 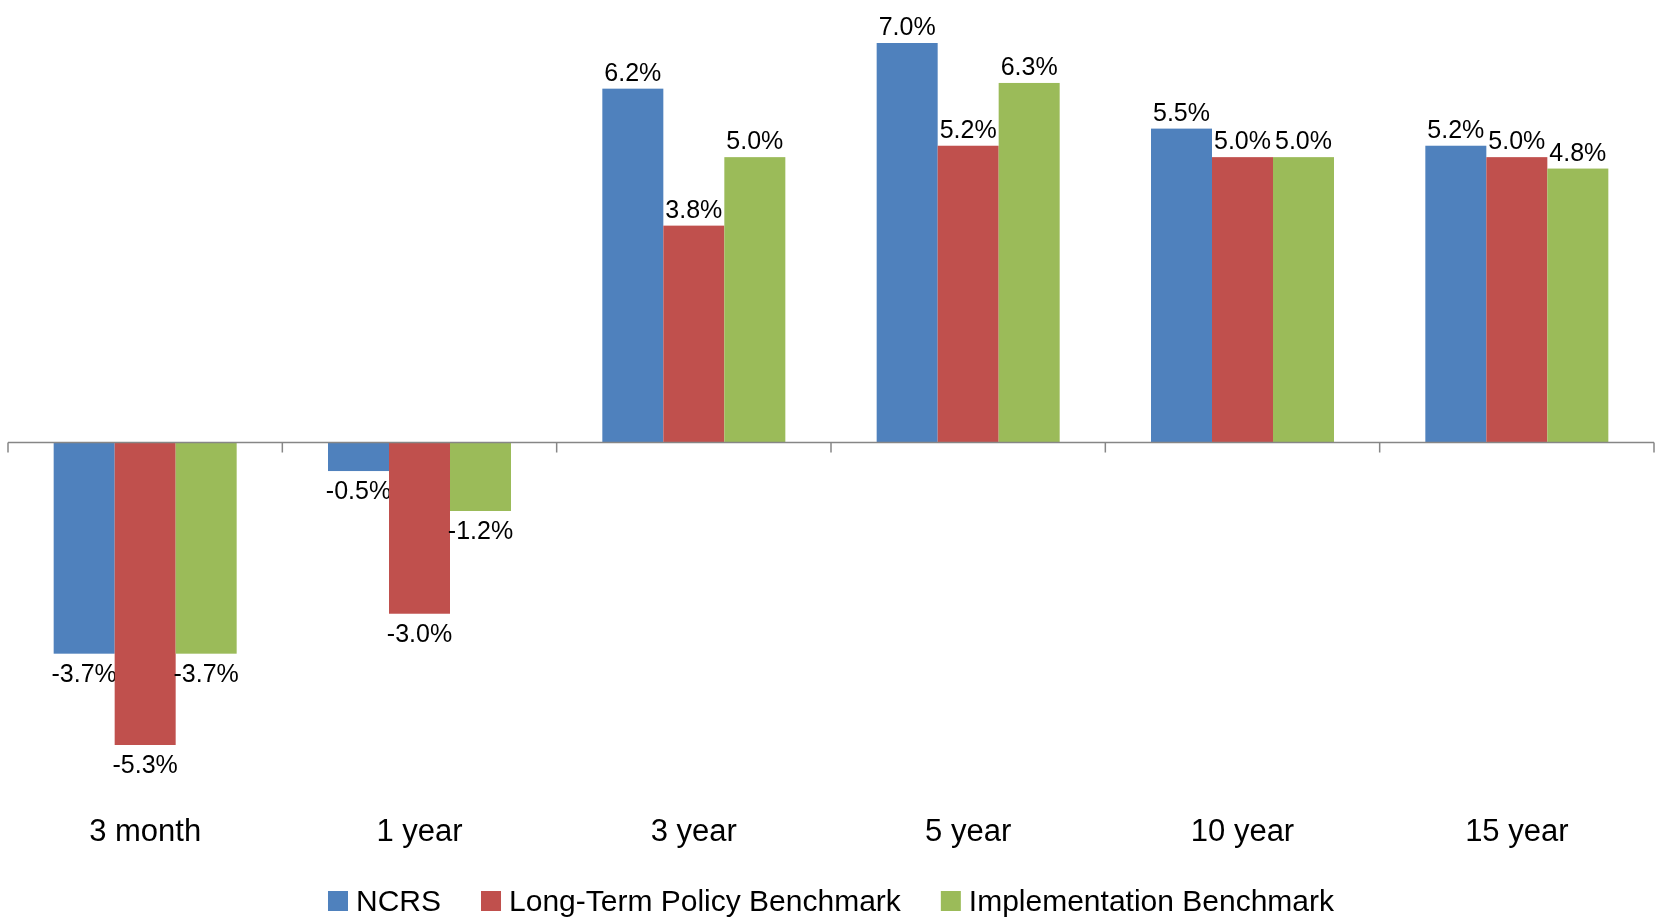 I want to click on legend-label: Long-Term Policy Benchmark, so click(x=705, y=900).